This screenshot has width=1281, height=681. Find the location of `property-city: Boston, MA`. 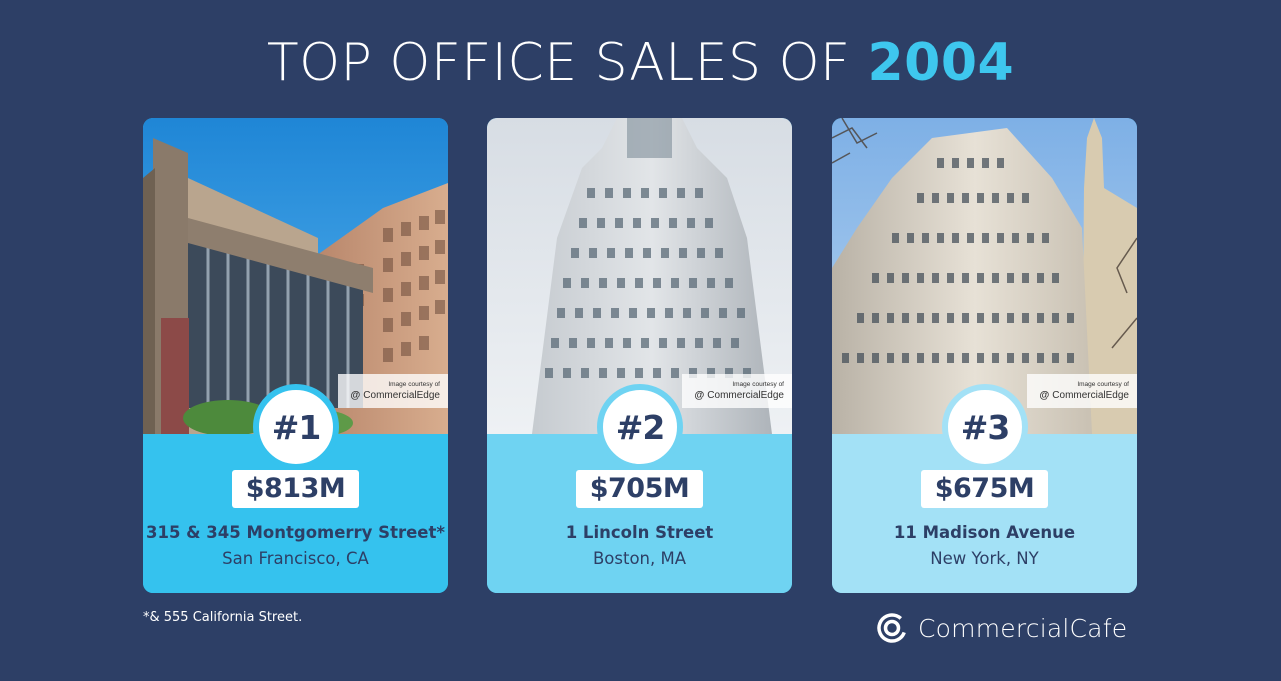

property-city: Boston, MA is located at coordinates (639, 558).